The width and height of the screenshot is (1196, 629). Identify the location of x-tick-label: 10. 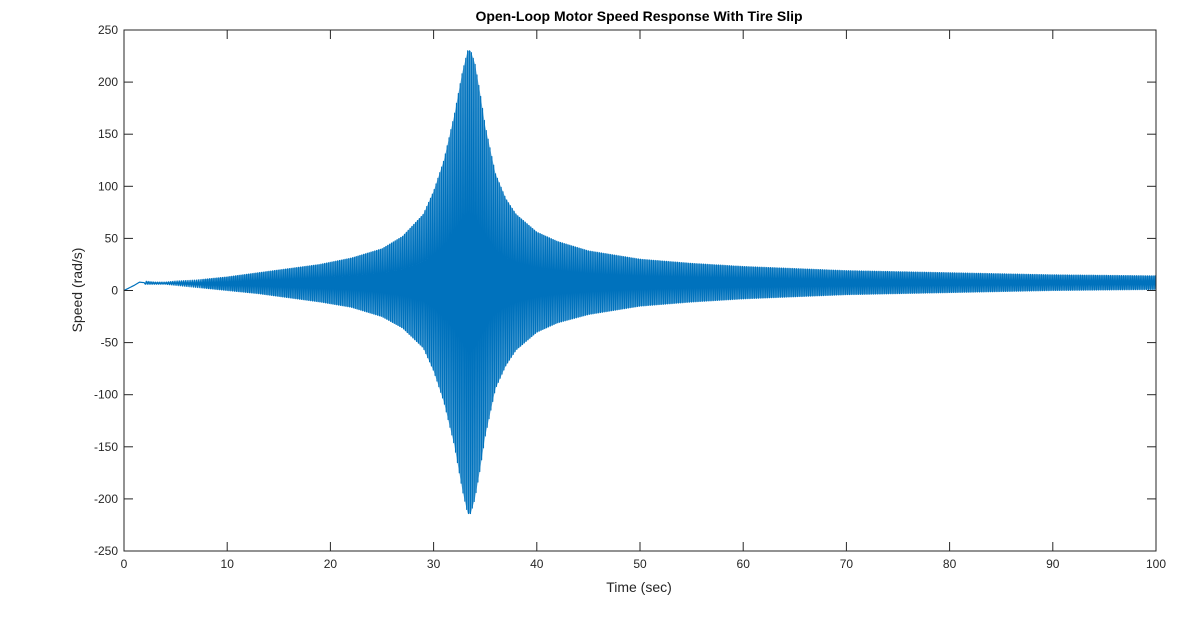
(228, 564).